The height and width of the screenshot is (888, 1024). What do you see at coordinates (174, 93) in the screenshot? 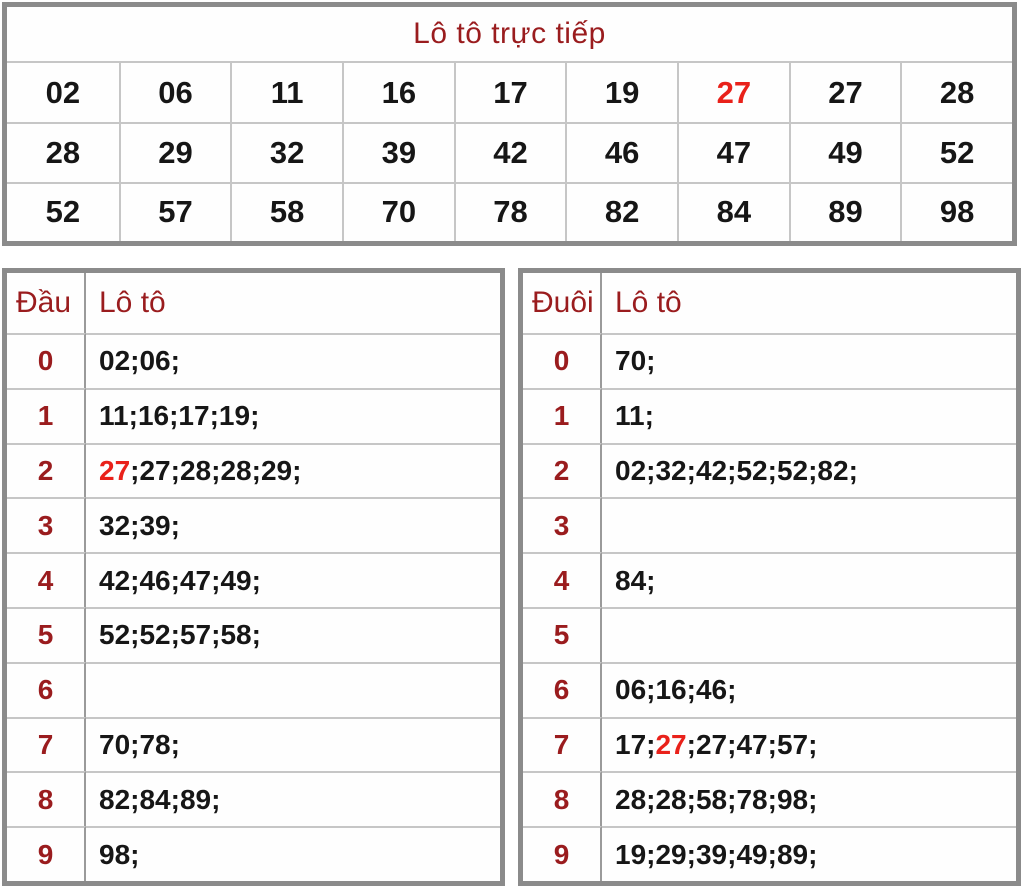
I see `loto-cell: 06` at bounding box center [174, 93].